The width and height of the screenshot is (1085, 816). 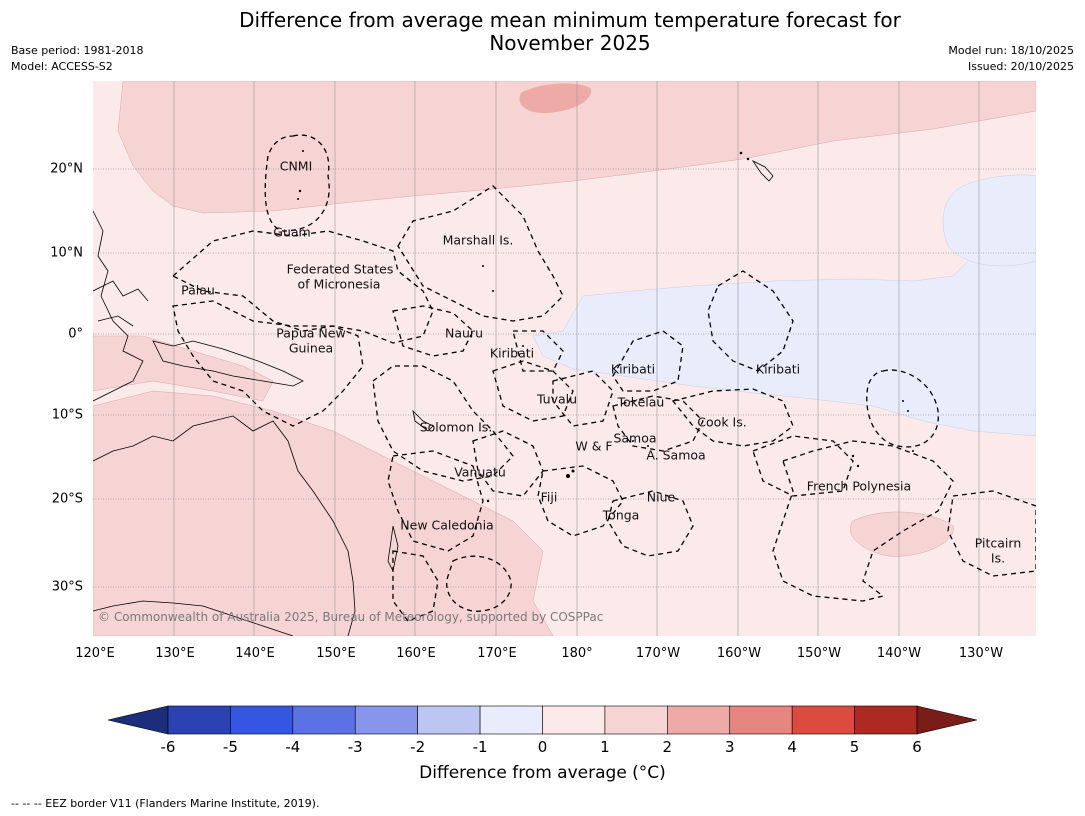 I want to click on colorbar-label: Difference from average (°C), so click(x=542, y=773).